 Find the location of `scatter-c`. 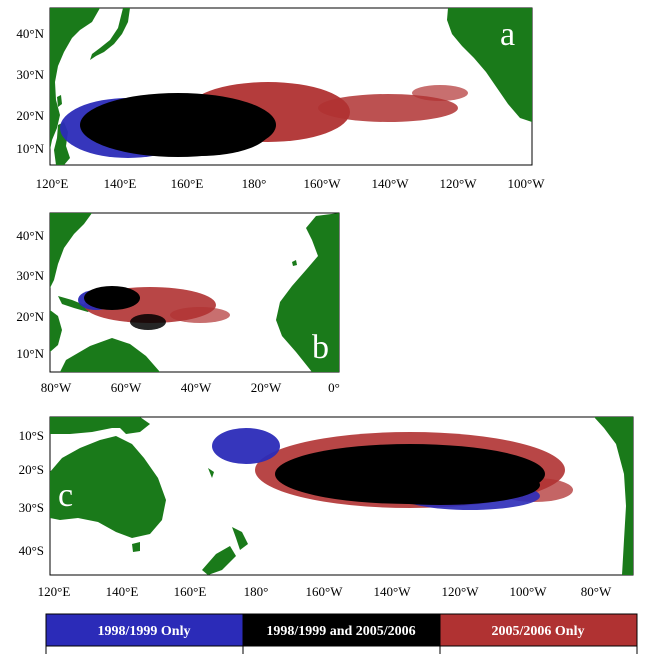

scatter-c is located at coordinates (392, 469).